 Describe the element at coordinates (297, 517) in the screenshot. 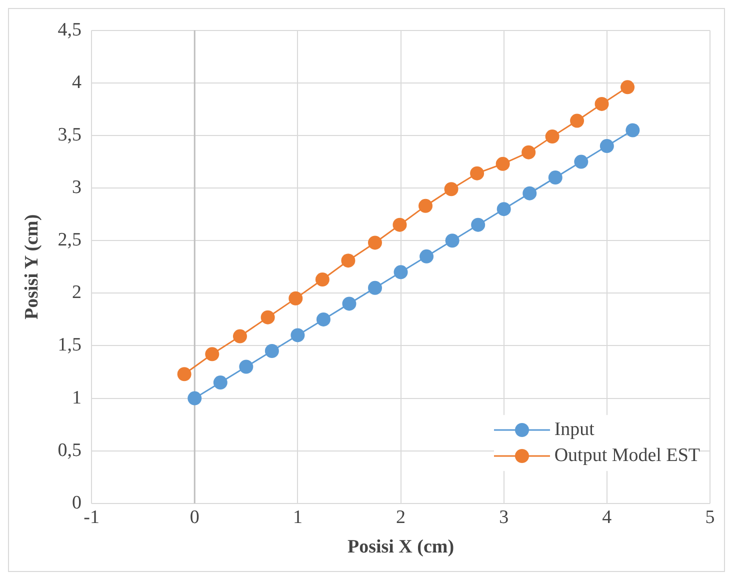

I see `x-tick-label: 1` at that location.